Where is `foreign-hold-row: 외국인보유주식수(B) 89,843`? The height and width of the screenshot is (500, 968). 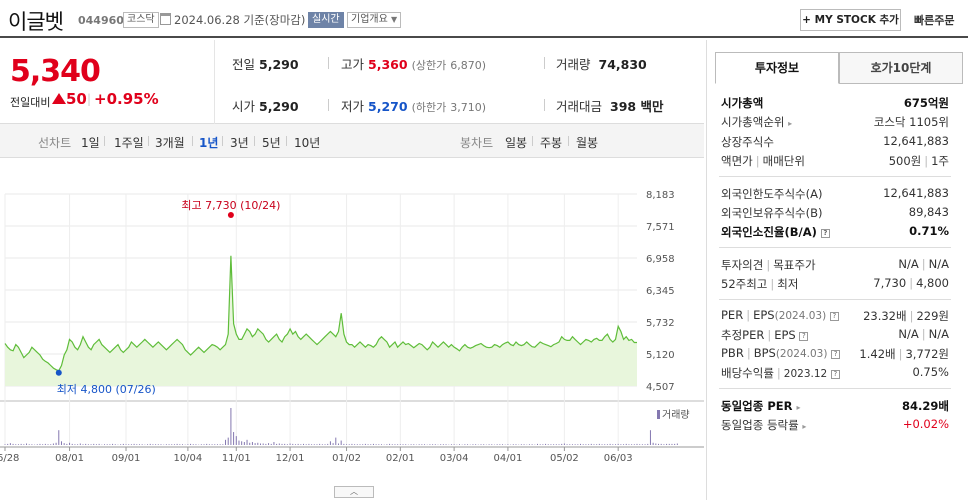 foreign-hold-row: 외국인보유주식수(B) 89,843 is located at coordinates (835, 214).